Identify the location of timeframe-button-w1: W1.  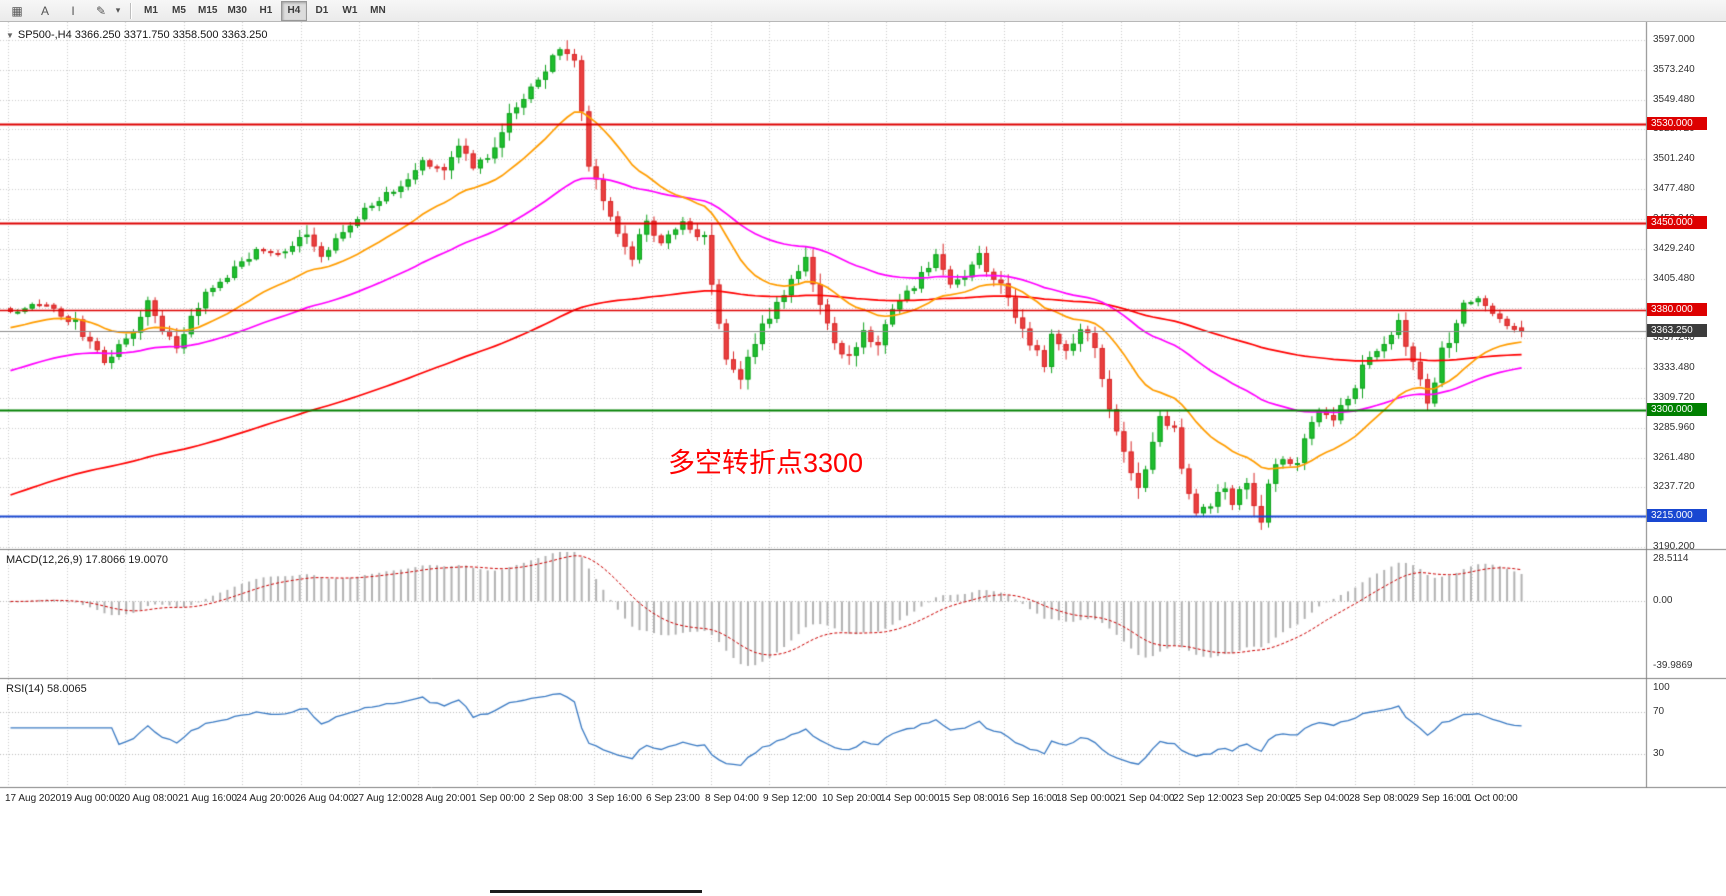
(350, 10).